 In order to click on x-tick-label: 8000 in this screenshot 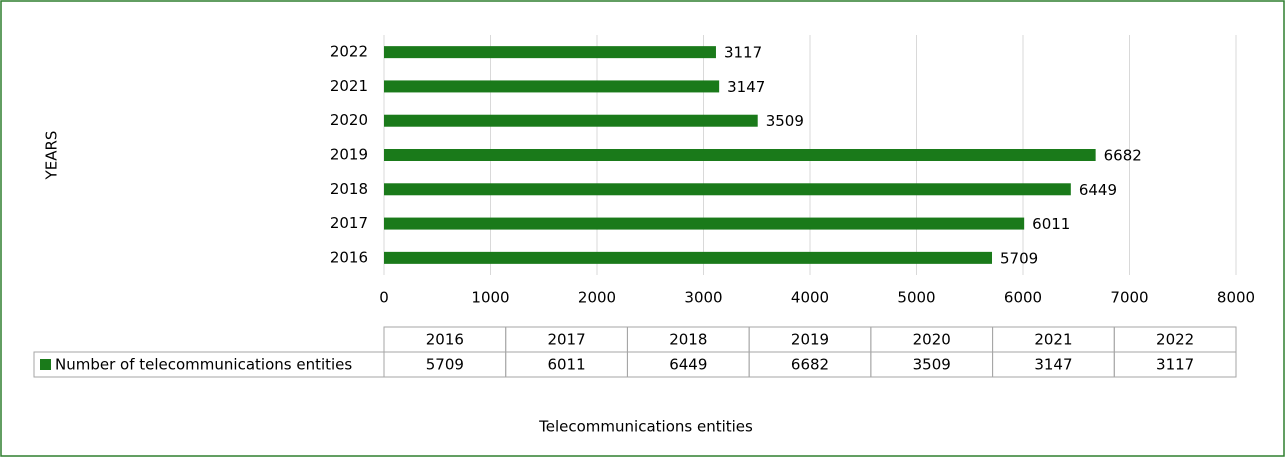, I will do `click(1236, 298)`.